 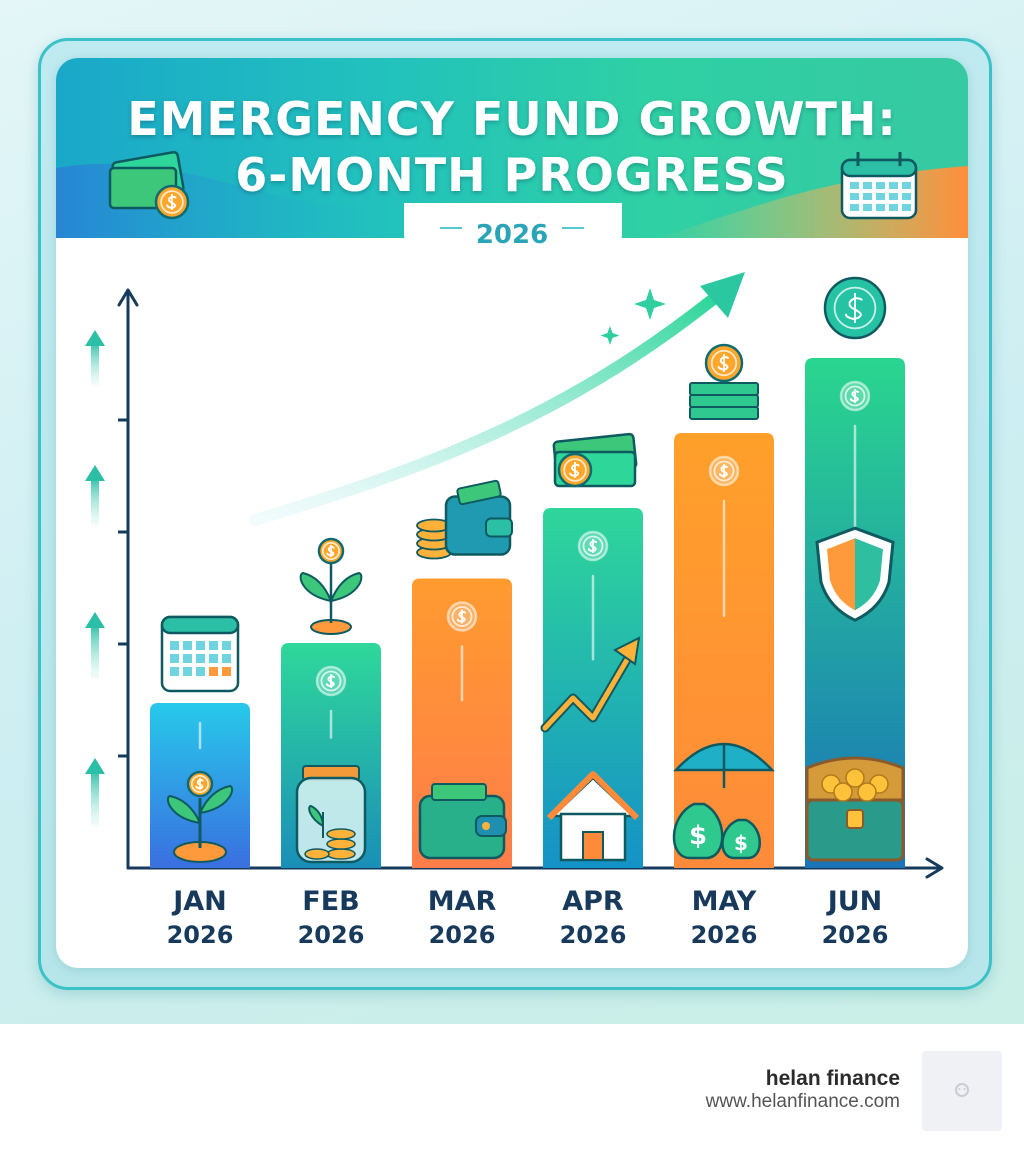 I want to click on wallet-icon, so click(x=462, y=821).